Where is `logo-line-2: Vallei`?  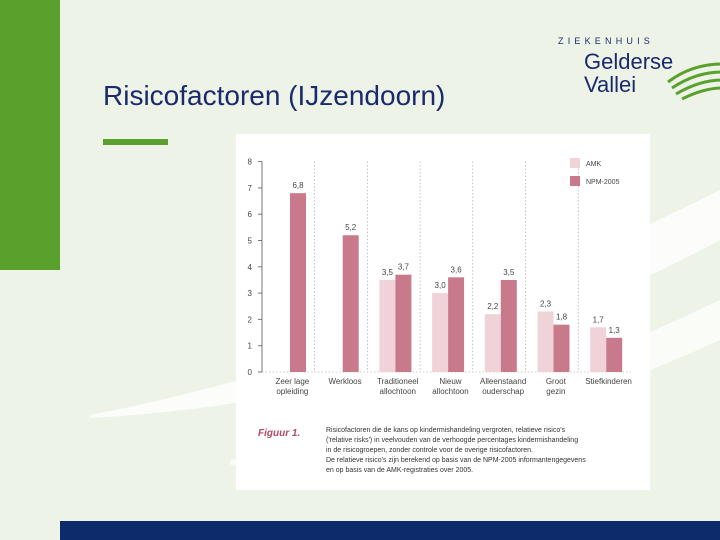 logo-line-2: Vallei is located at coordinates (610, 84).